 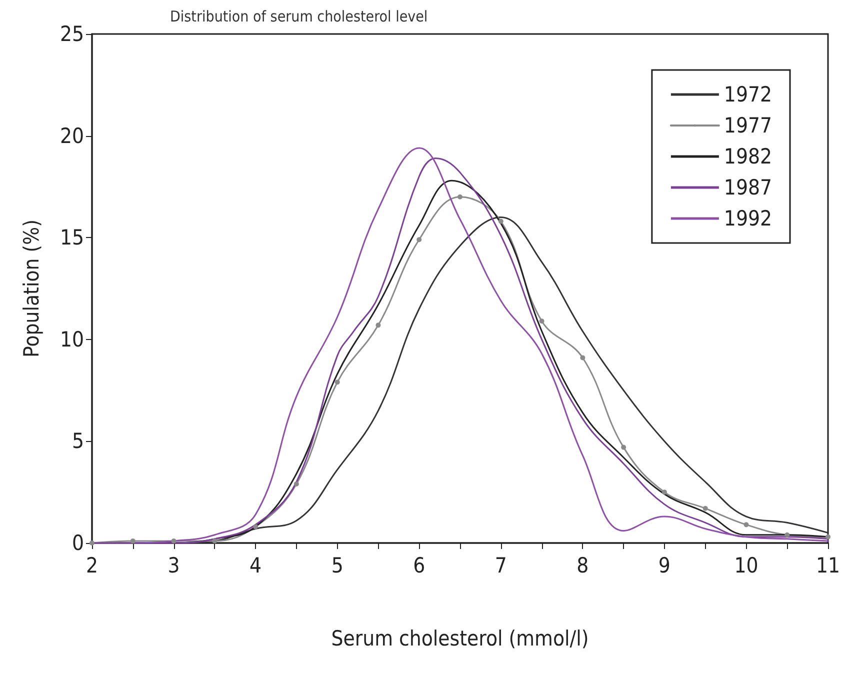 What do you see at coordinates (419, 566) in the screenshot?
I see `x-tick-label: 6` at bounding box center [419, 566].